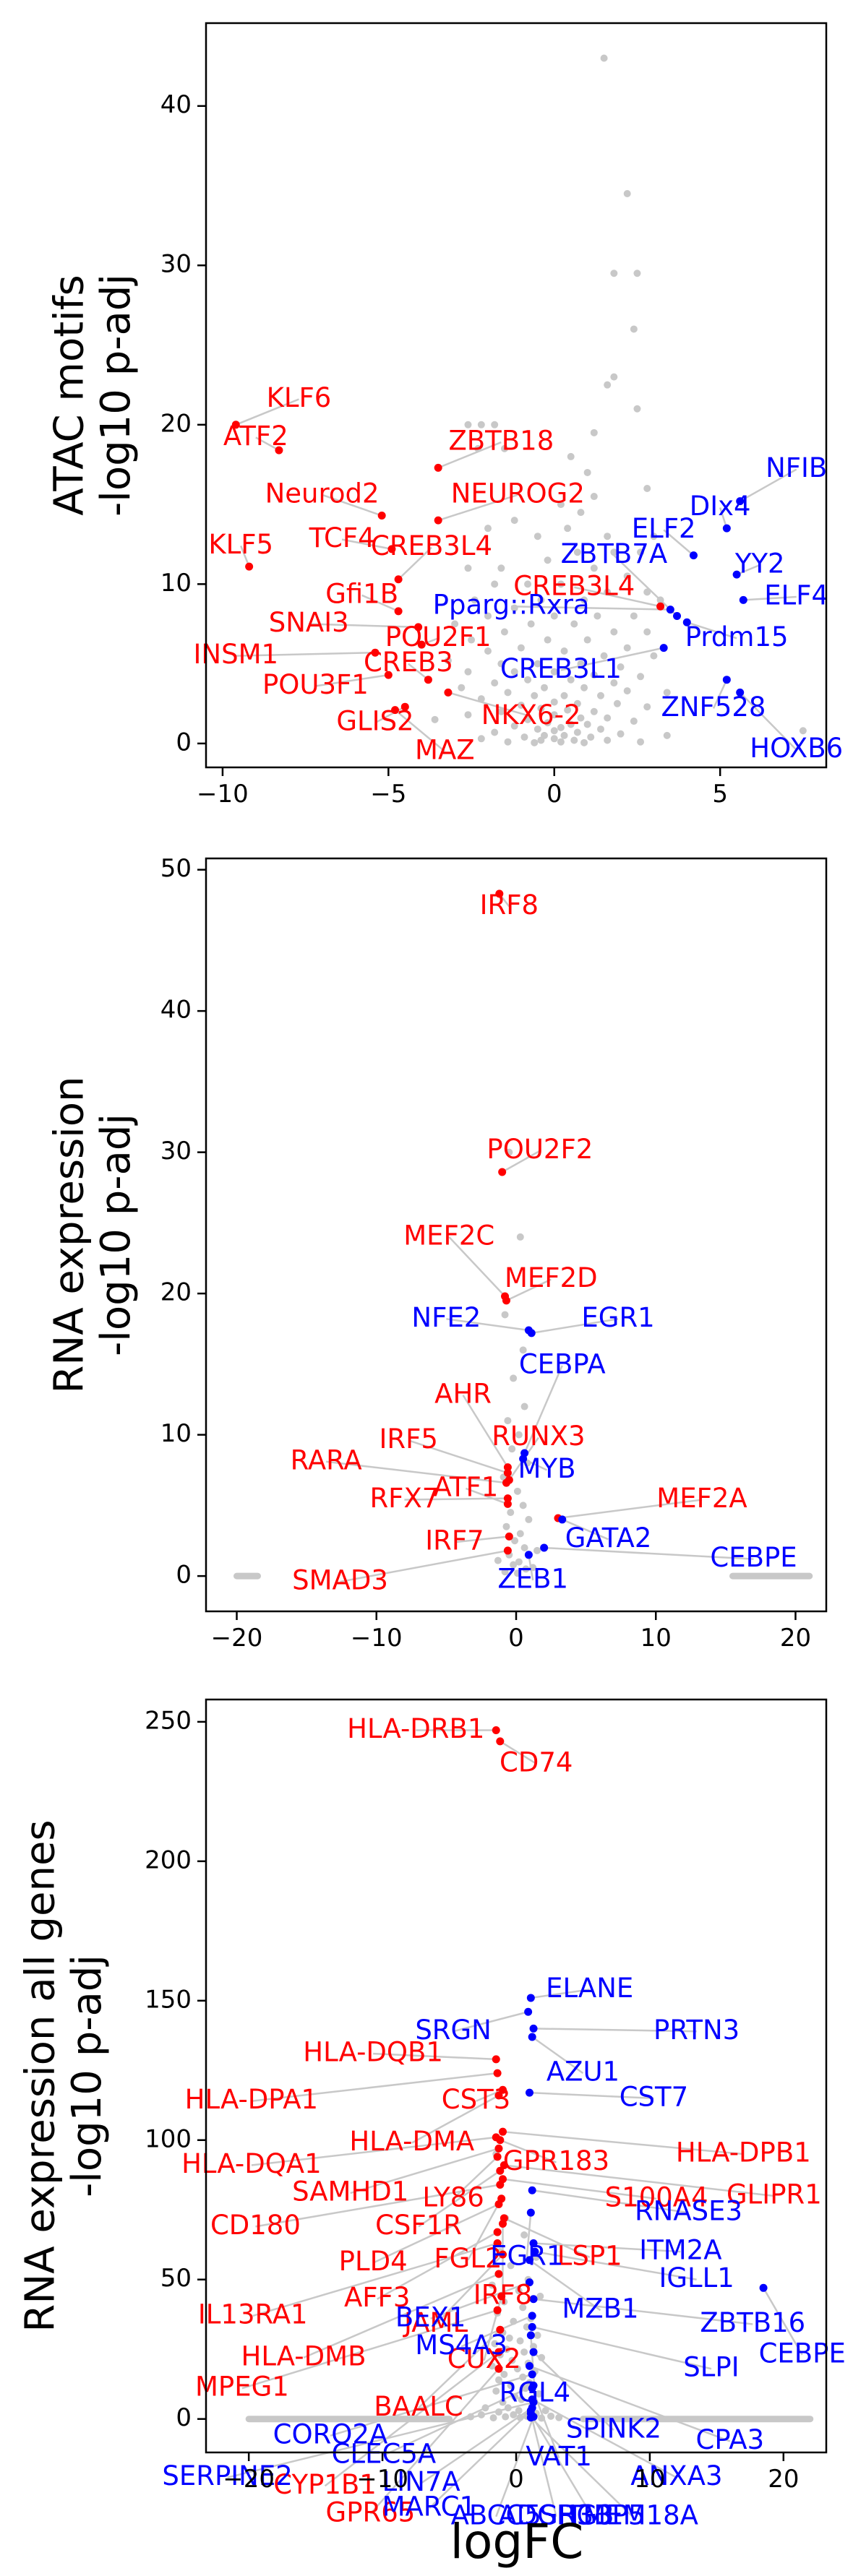  What do you see at coordinates (176, 868) in the screenshot?
I see `y-tick-label: 50` at bounding box center [176, 868].